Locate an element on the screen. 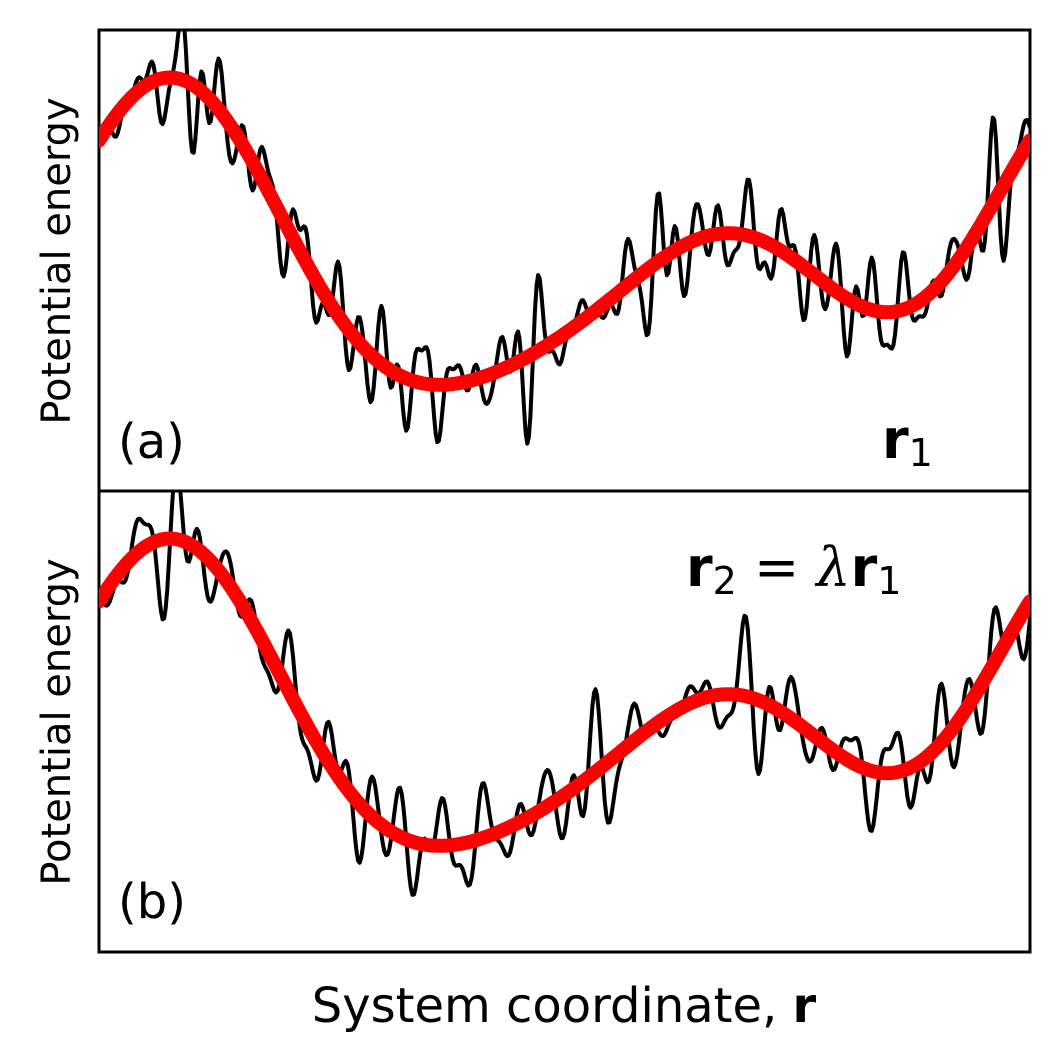 The width and height of the screenshot is (1059, 1064). panel-b-annotation: r2 = λr1 is located at coordinates (793, 569).